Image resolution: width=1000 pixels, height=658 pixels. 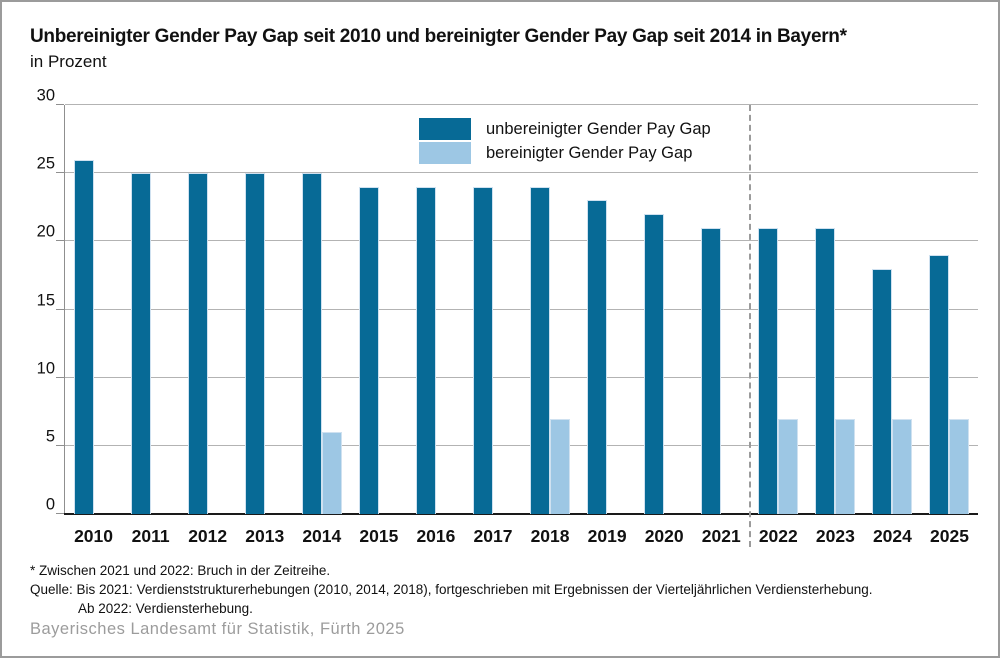 What do you see at coordinates (68, 61) in the screenshot?
I see `chart-subtitle: in Prozent` at bounding box center [68, 61].